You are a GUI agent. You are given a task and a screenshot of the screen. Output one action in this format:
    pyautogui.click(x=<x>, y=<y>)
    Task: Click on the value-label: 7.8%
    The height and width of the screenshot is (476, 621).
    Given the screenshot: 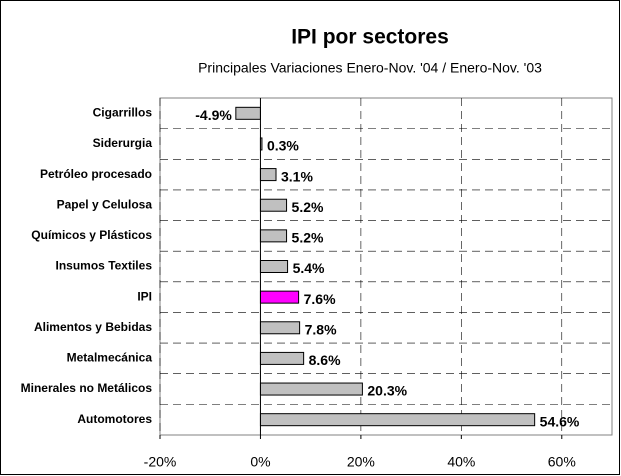 What is the action you would take?
    pyautogui.click(x=321, y=329)
    